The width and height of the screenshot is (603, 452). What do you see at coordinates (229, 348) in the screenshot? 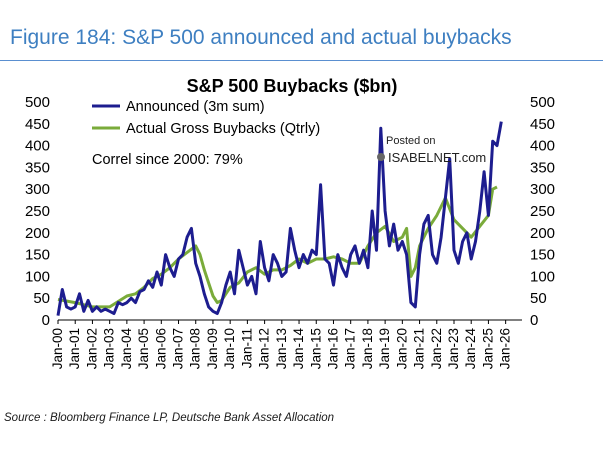
I see `x-tick-label: Jan-10` at bounding box center [229, 348].